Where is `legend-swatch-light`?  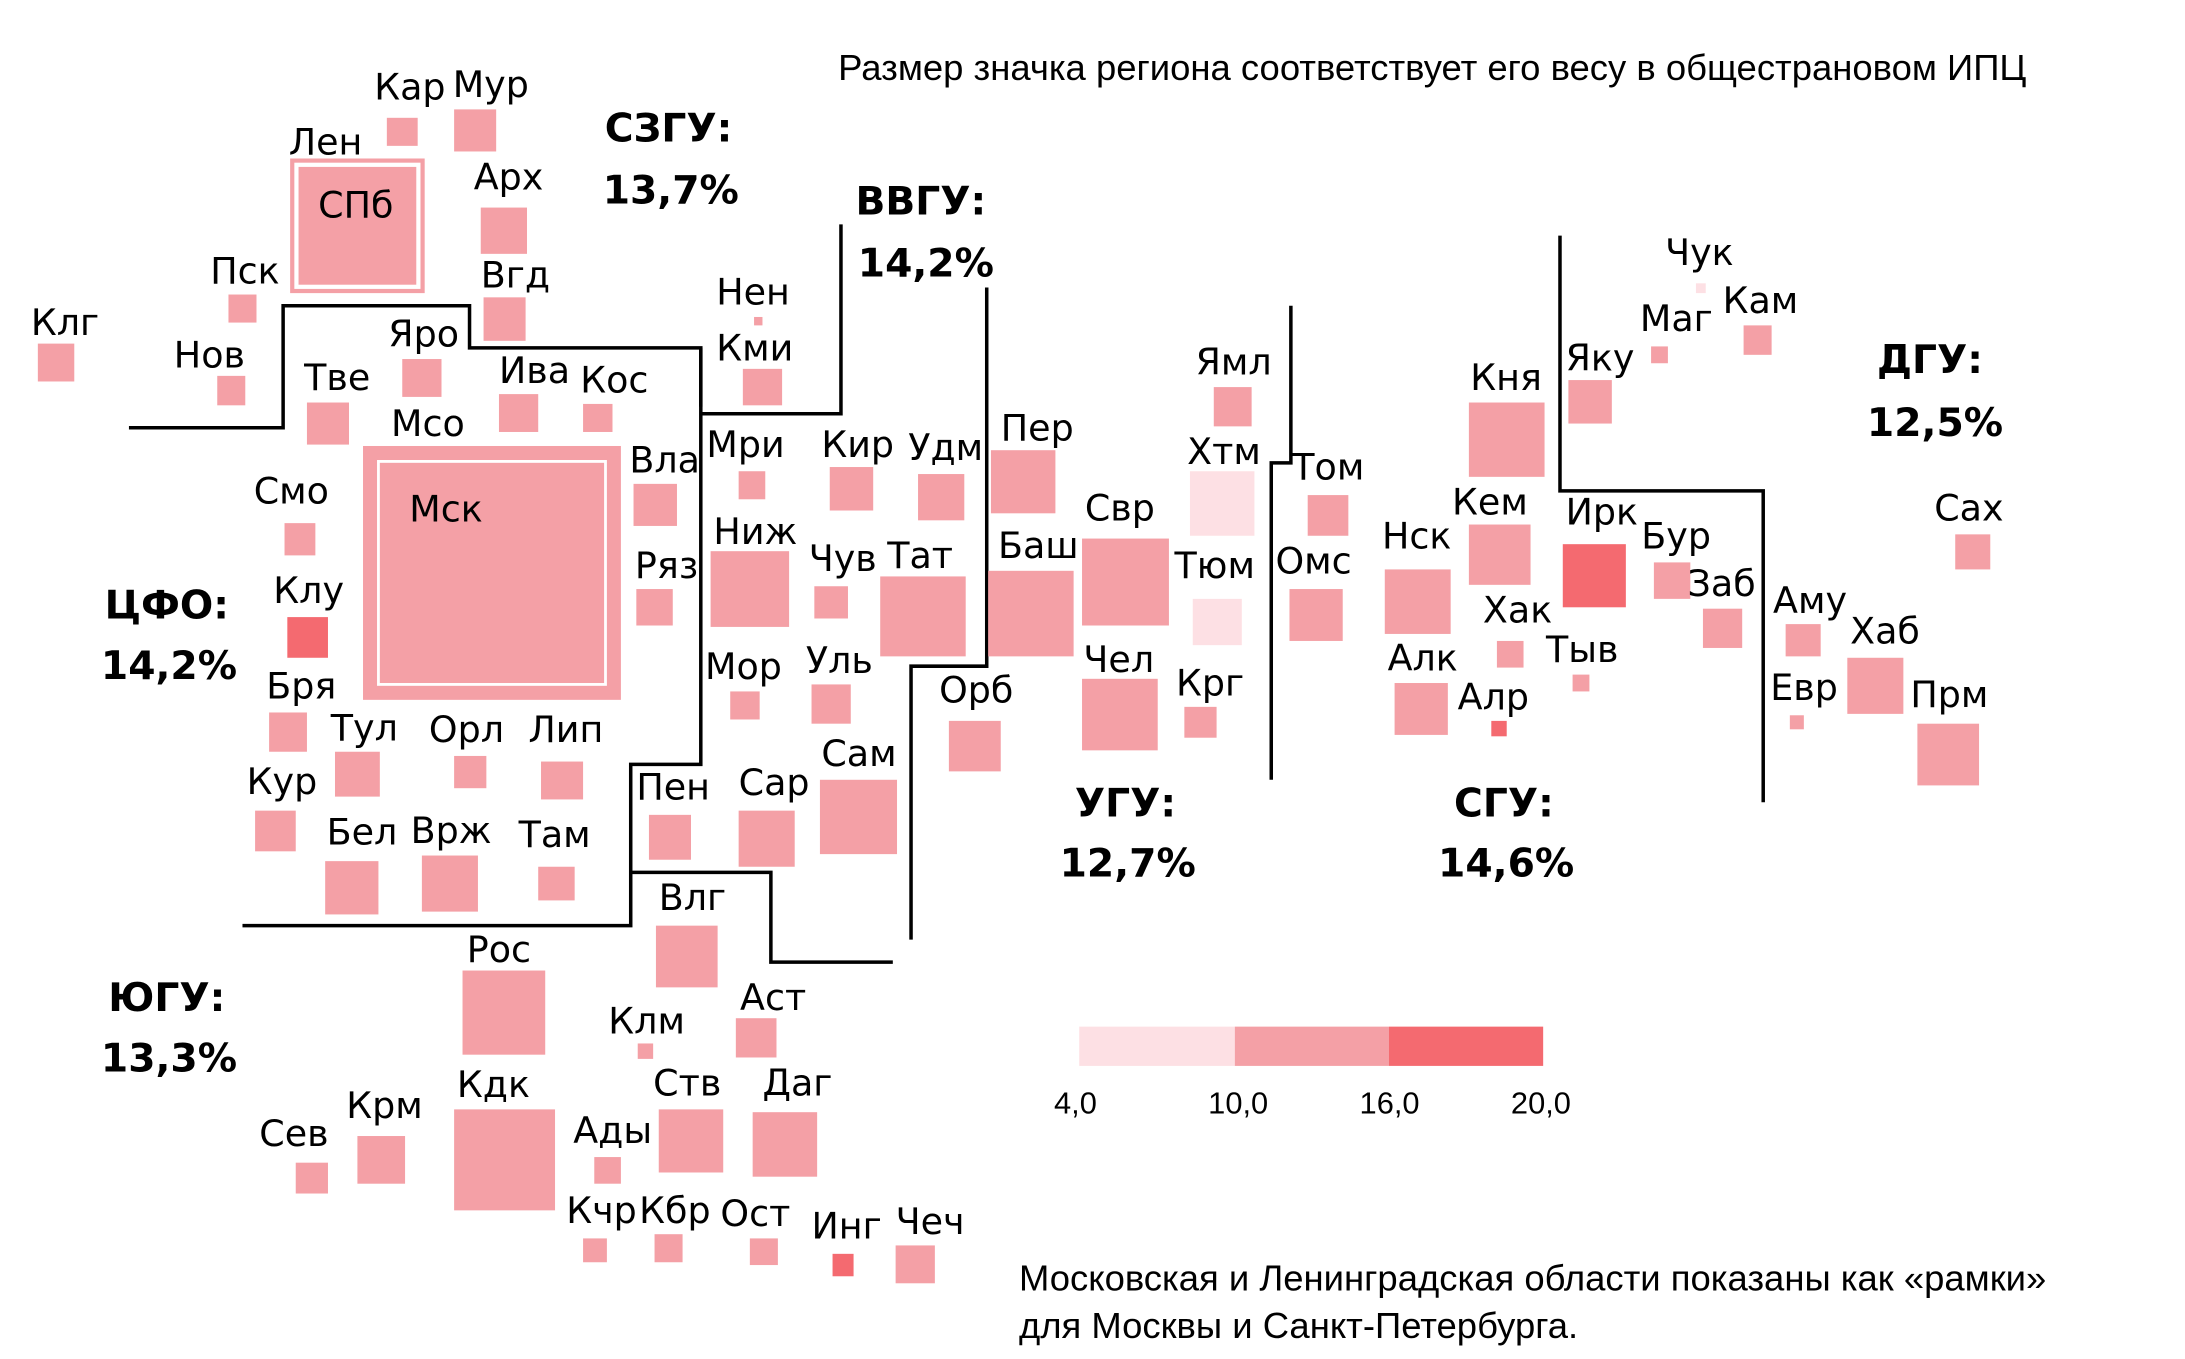
legend-swatch-light is located at coordinates (1157, 1046).